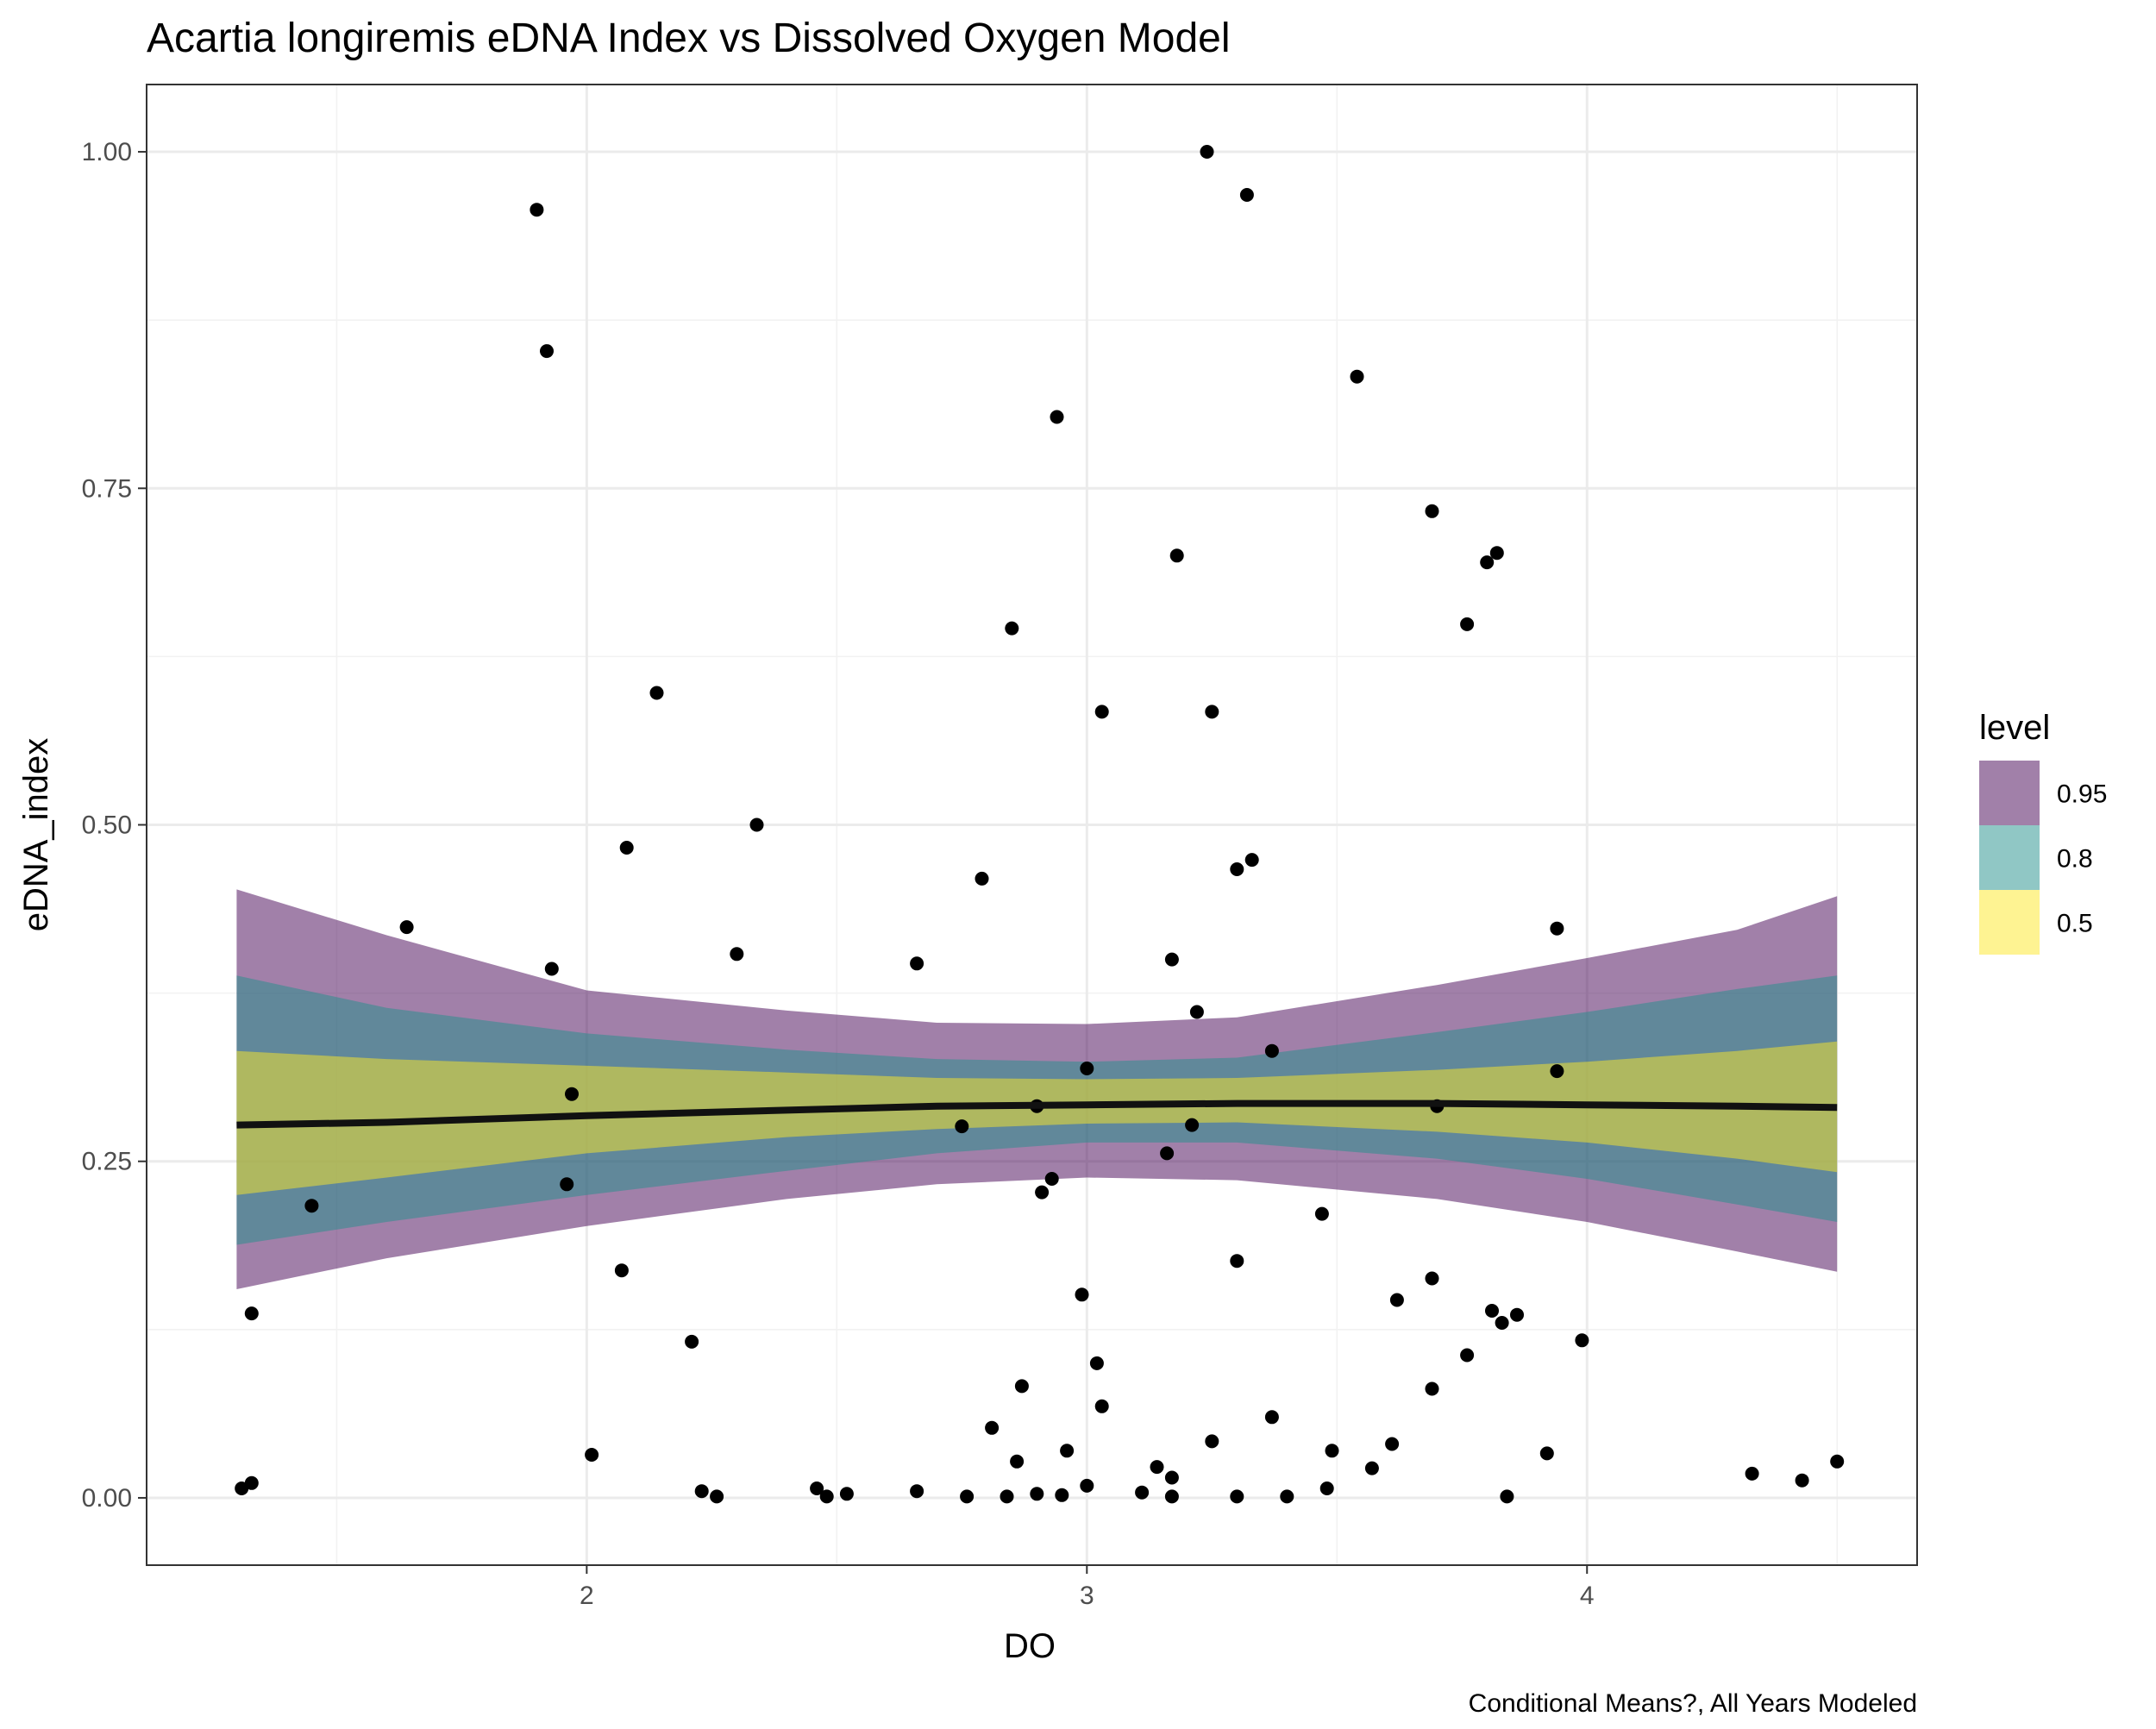 The height and width of the screenshot is (1729, 2156). What do you see at coordinates (1030, 1646) in the screenshot?
I see `x-axis-title: DO` at bounding box center [1030, 1646].